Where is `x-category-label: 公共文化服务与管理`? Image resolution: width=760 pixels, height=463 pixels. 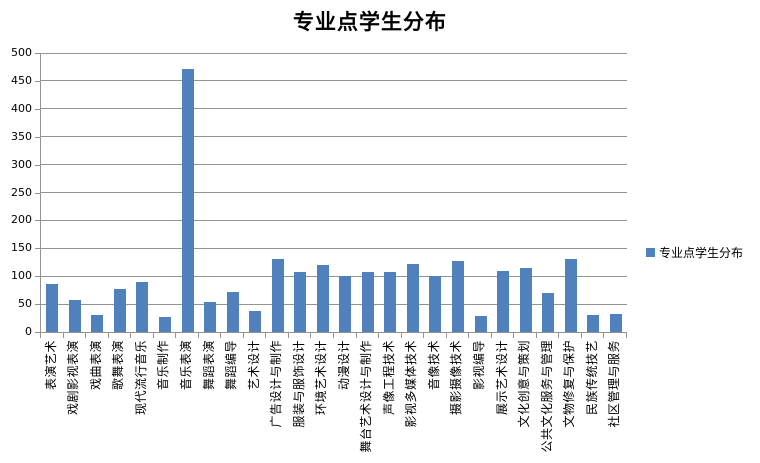
x-category-label: 公共文化服务与管理 is located at coordinates (546, 396).